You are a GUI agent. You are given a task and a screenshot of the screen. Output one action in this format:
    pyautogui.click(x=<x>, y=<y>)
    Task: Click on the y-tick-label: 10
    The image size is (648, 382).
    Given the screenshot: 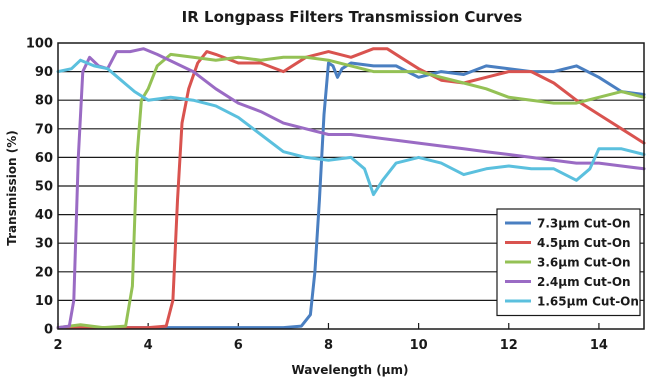 What is the action you would take?
    pyautogui.click(x=44, y=301)
    